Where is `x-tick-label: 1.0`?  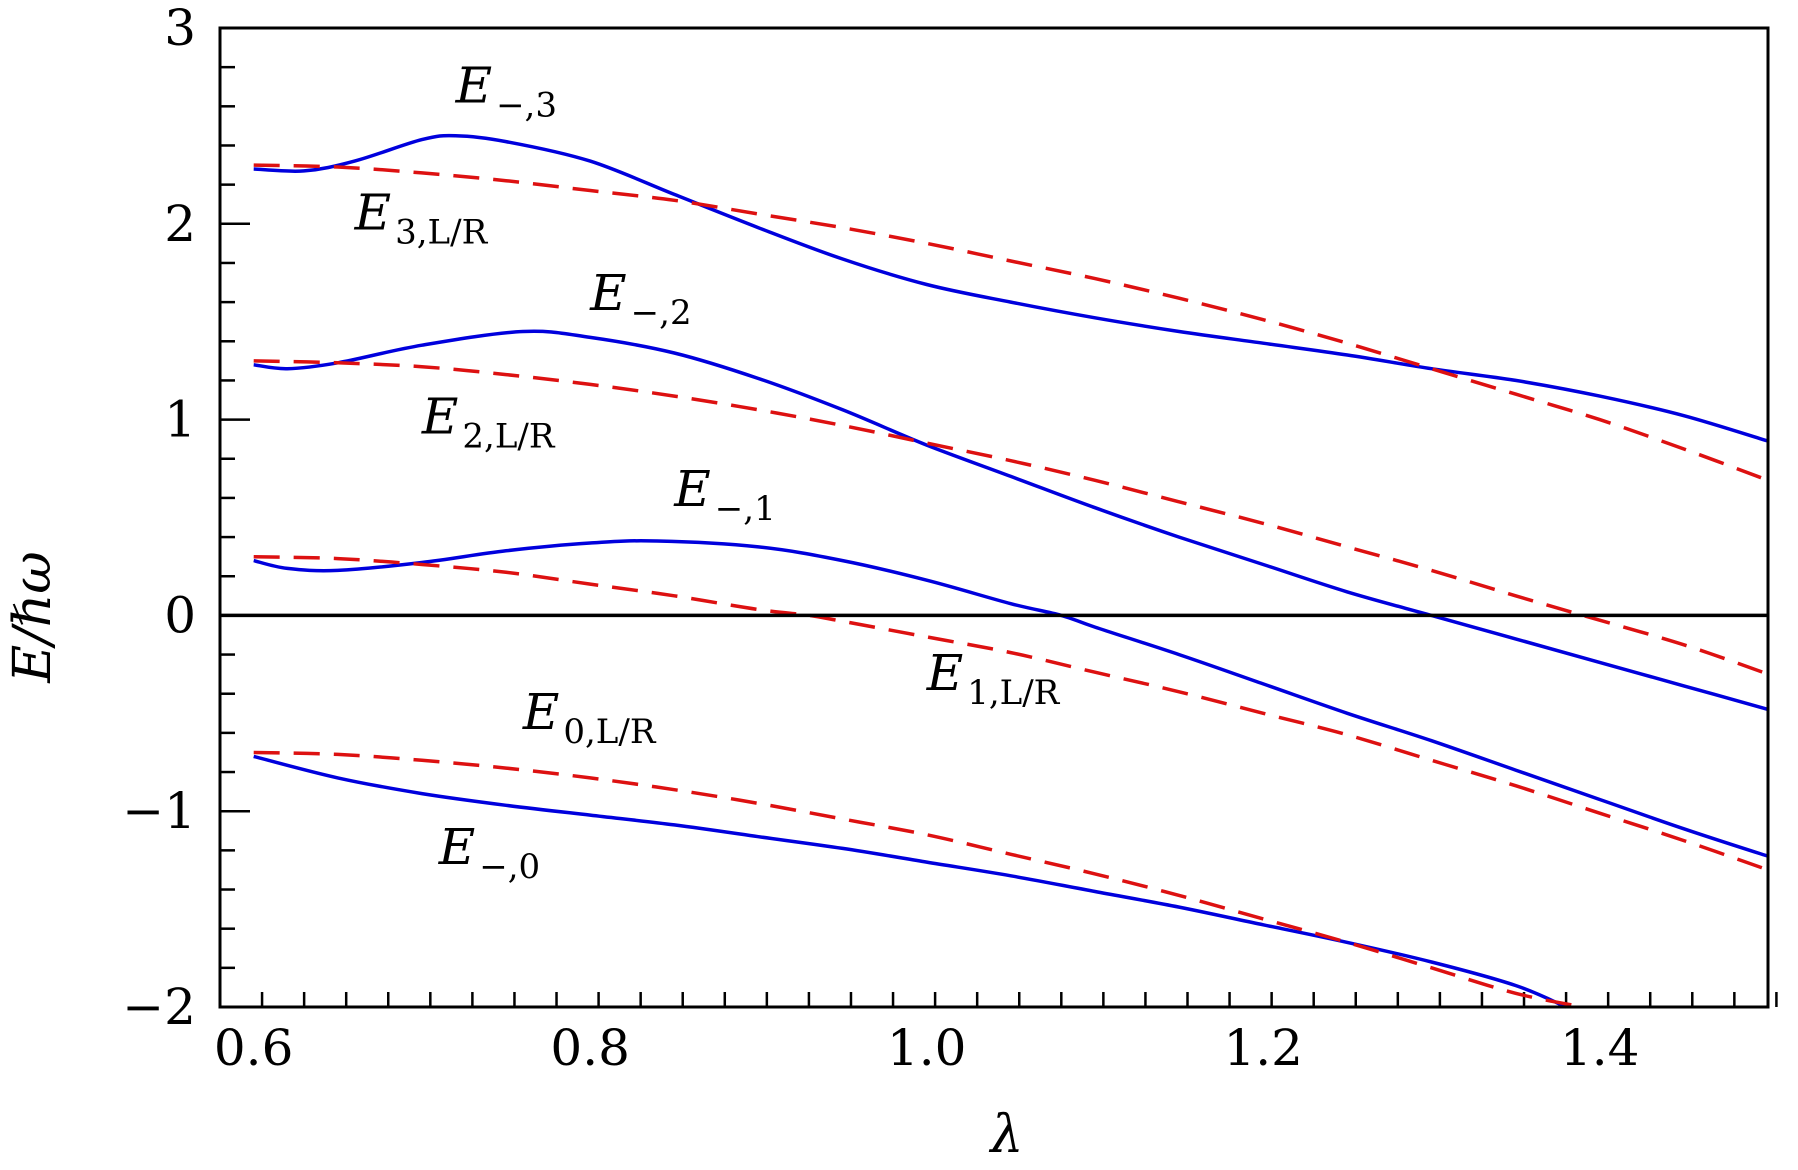 x-tick-label: 1.0 is located at coordinates (927, 1048).